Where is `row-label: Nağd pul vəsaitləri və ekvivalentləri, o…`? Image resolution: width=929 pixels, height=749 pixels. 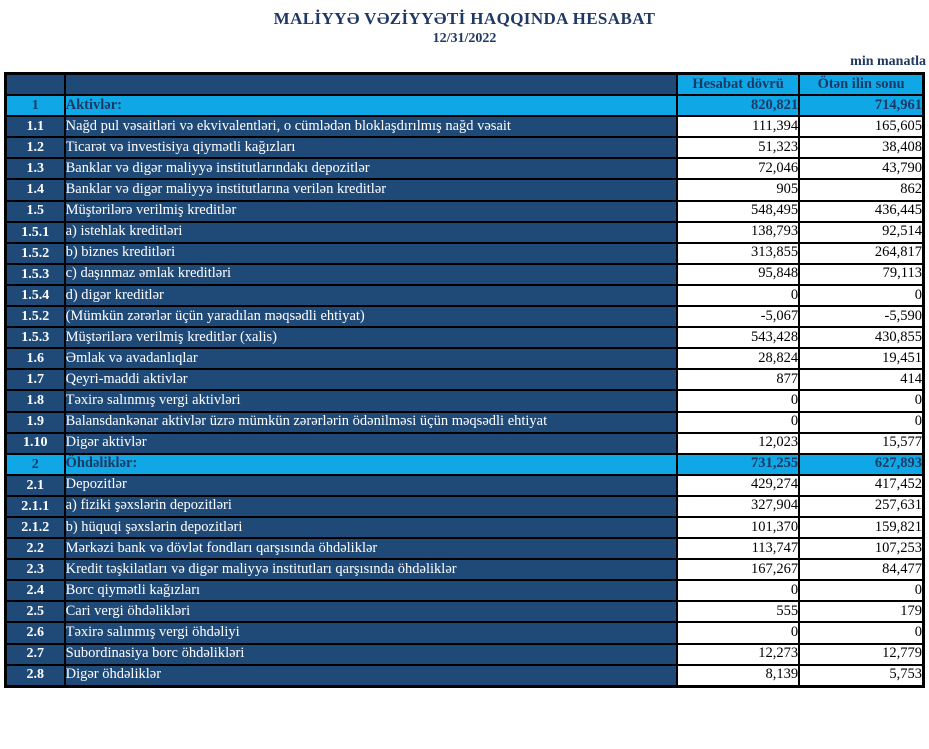
row-label: Nağd pul vəsaitləri və ekvivalentləri, o… is located at coordinates (370, 127).